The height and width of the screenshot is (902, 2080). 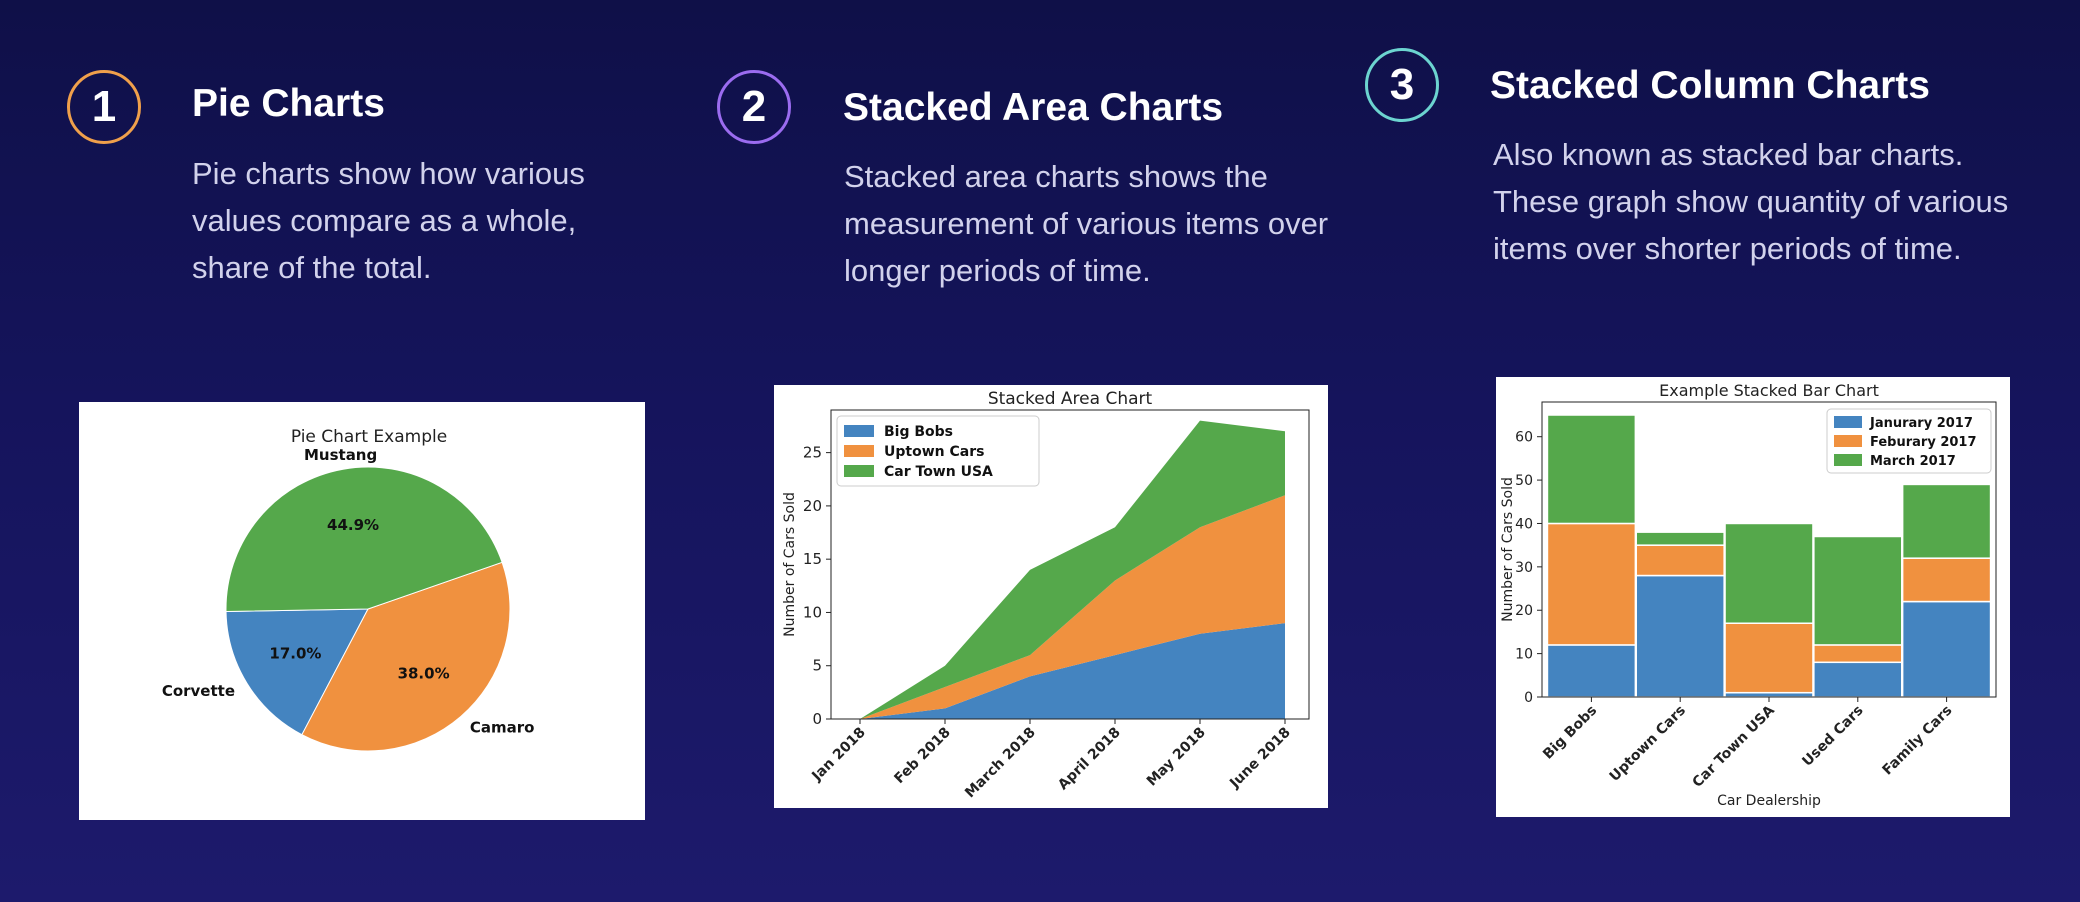 What do you see at coordinates (502, 727) in the screenshot?
I see `slice-name-label: Camaro` at bounding box center [502, 727].